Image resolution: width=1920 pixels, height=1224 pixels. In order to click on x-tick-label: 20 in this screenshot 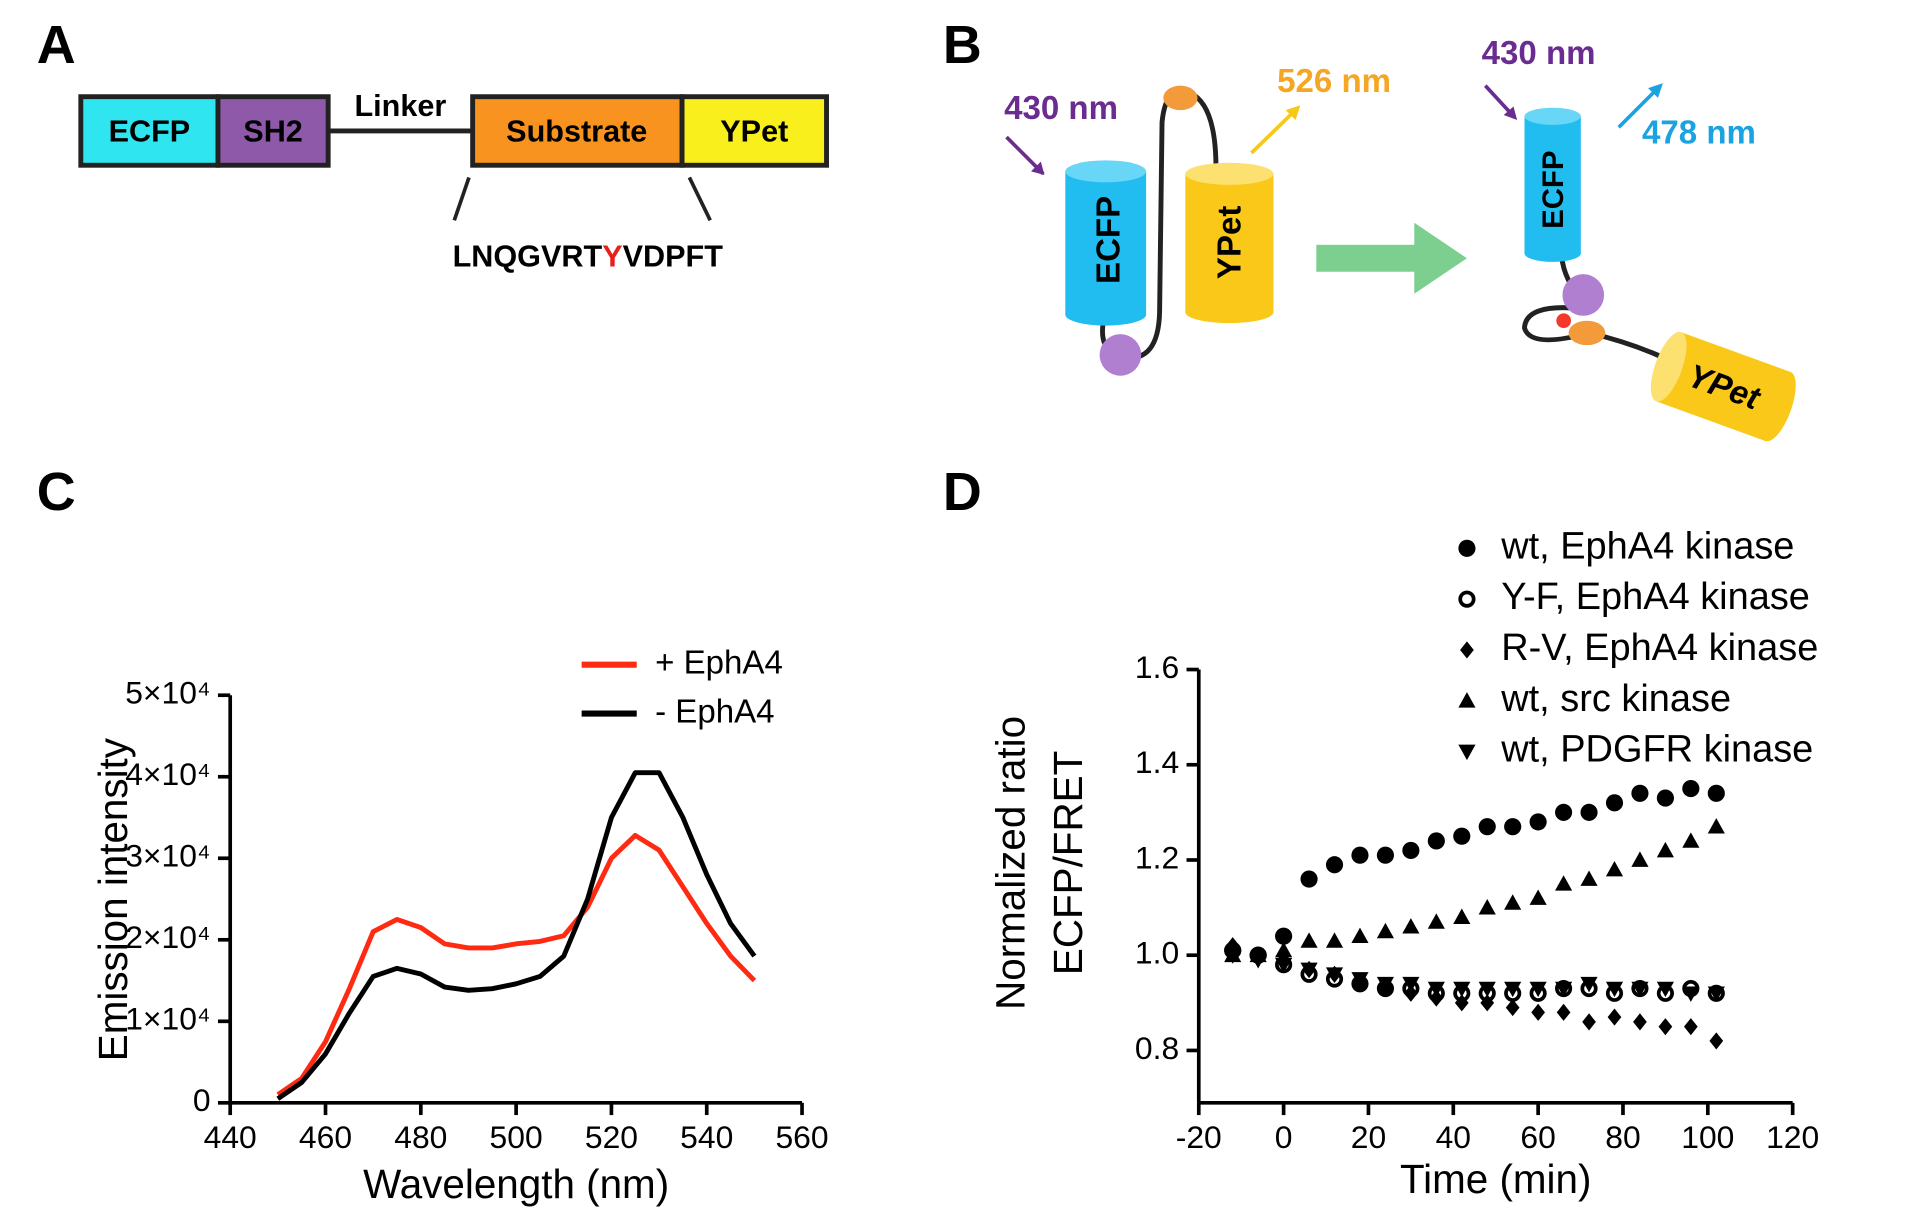, I will do `click(1368, 1137)`.